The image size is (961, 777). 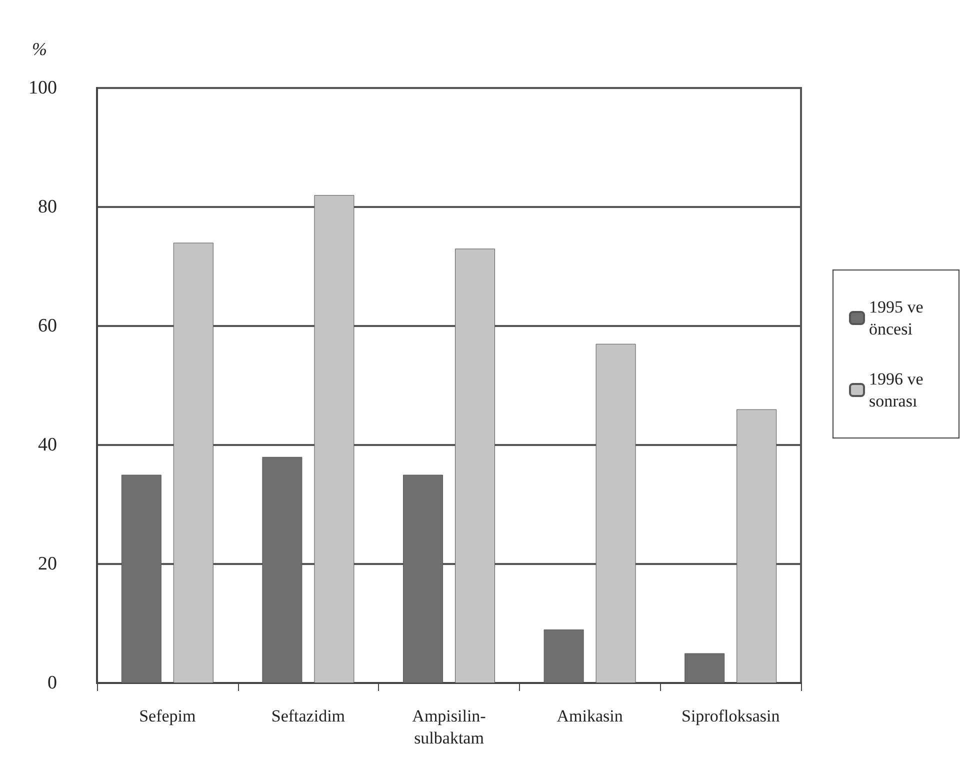 What do you see at coordinates (898, 390) in the screenshot?
I see `legend-label: 1996 ve sonrası` at bounding box center [898, 390].